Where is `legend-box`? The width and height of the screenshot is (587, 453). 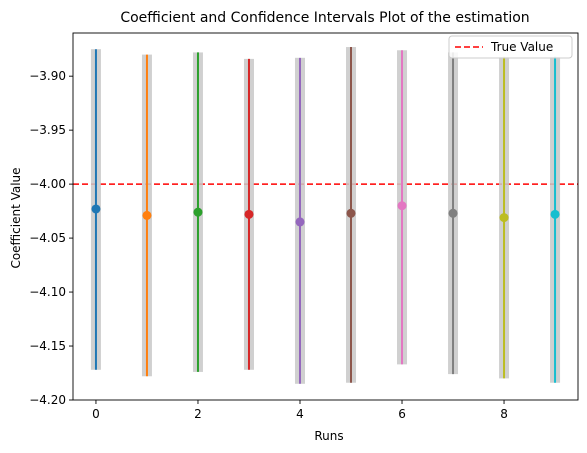 legend-box is located at coordinates (510, 47).